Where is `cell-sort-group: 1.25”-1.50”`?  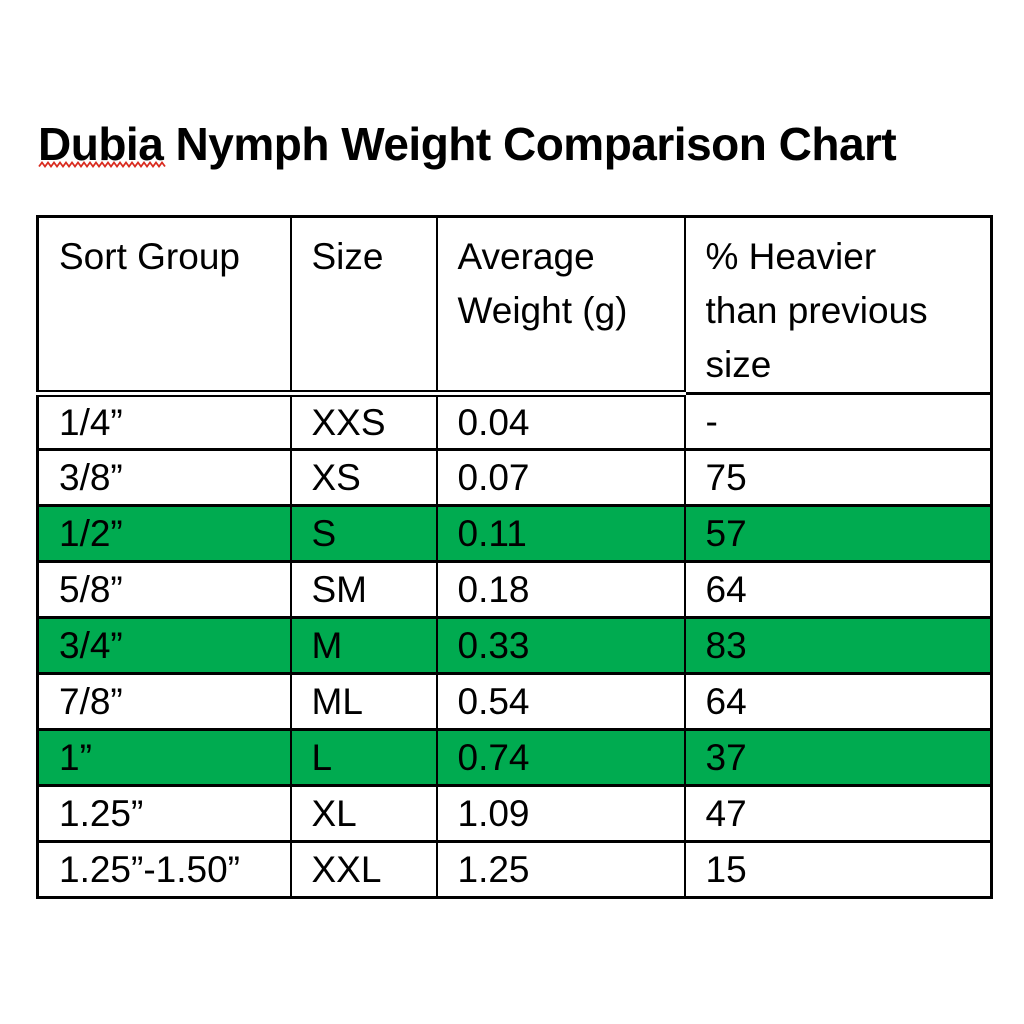
cell-sort-group: 1.25”-1.50” is located at coordinates (164, 869).